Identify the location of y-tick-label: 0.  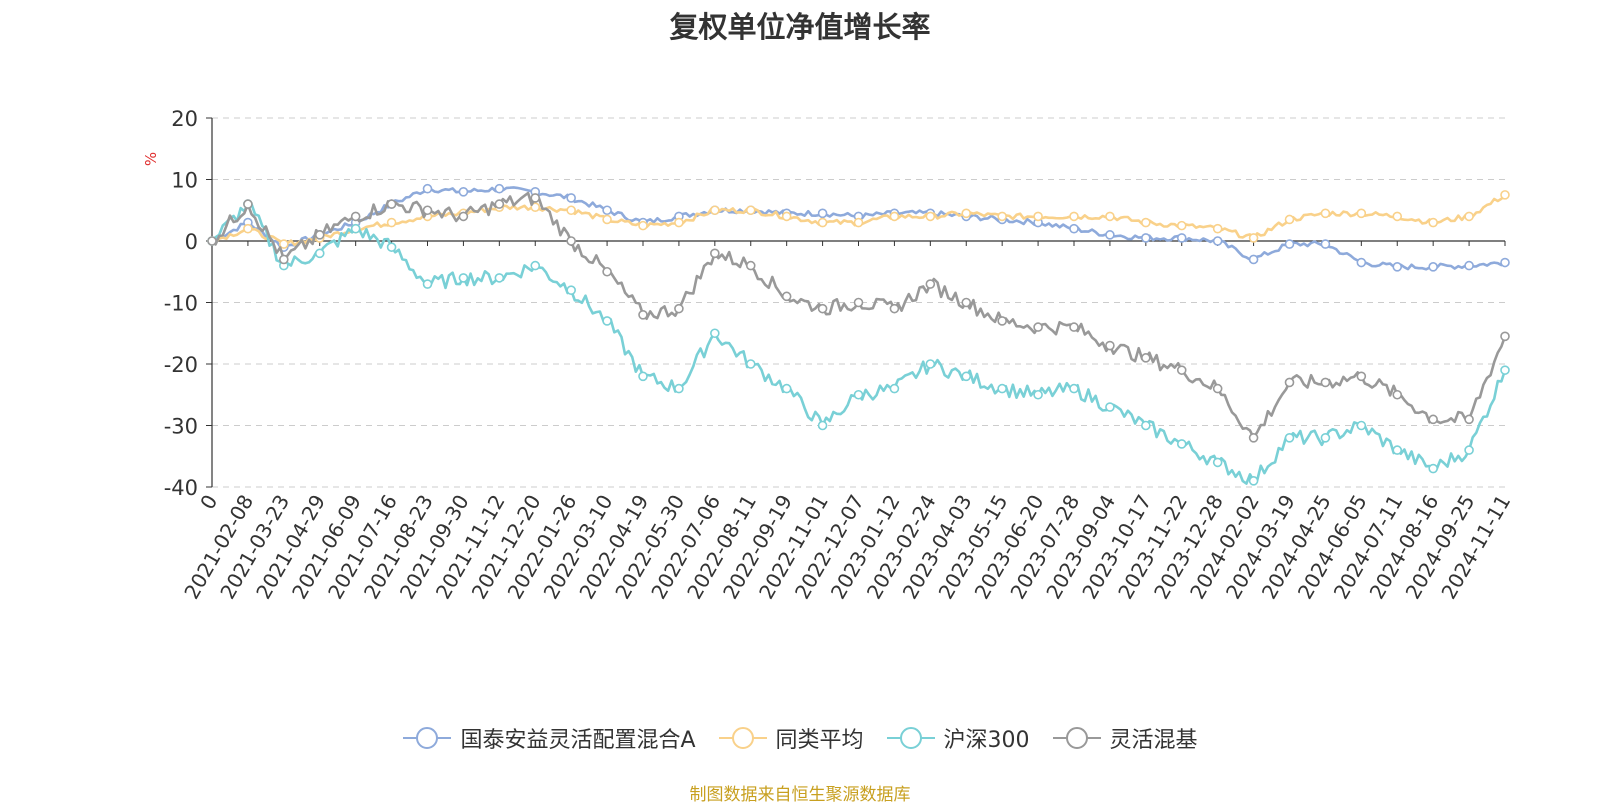
(191, 242).